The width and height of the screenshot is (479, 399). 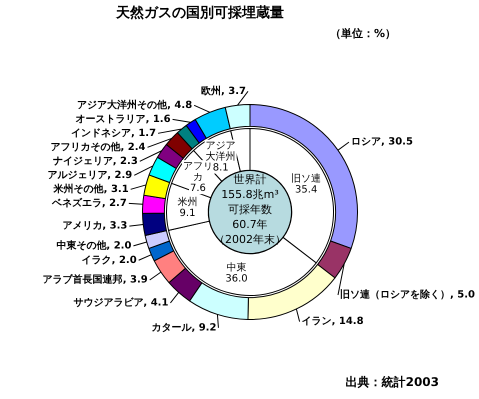 What do you see at coordinates (123, 119) in the screenshot?
I see `slice-label: オーストラリア, 1.6` at bounding box center [123, 119].